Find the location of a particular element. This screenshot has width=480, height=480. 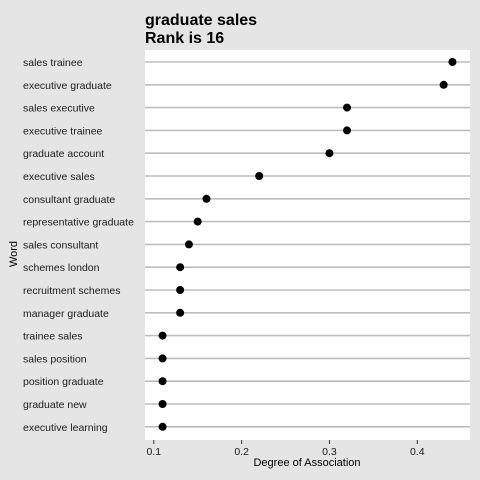

x-tick-label: 0.2 is located at coordinates (241, 452).